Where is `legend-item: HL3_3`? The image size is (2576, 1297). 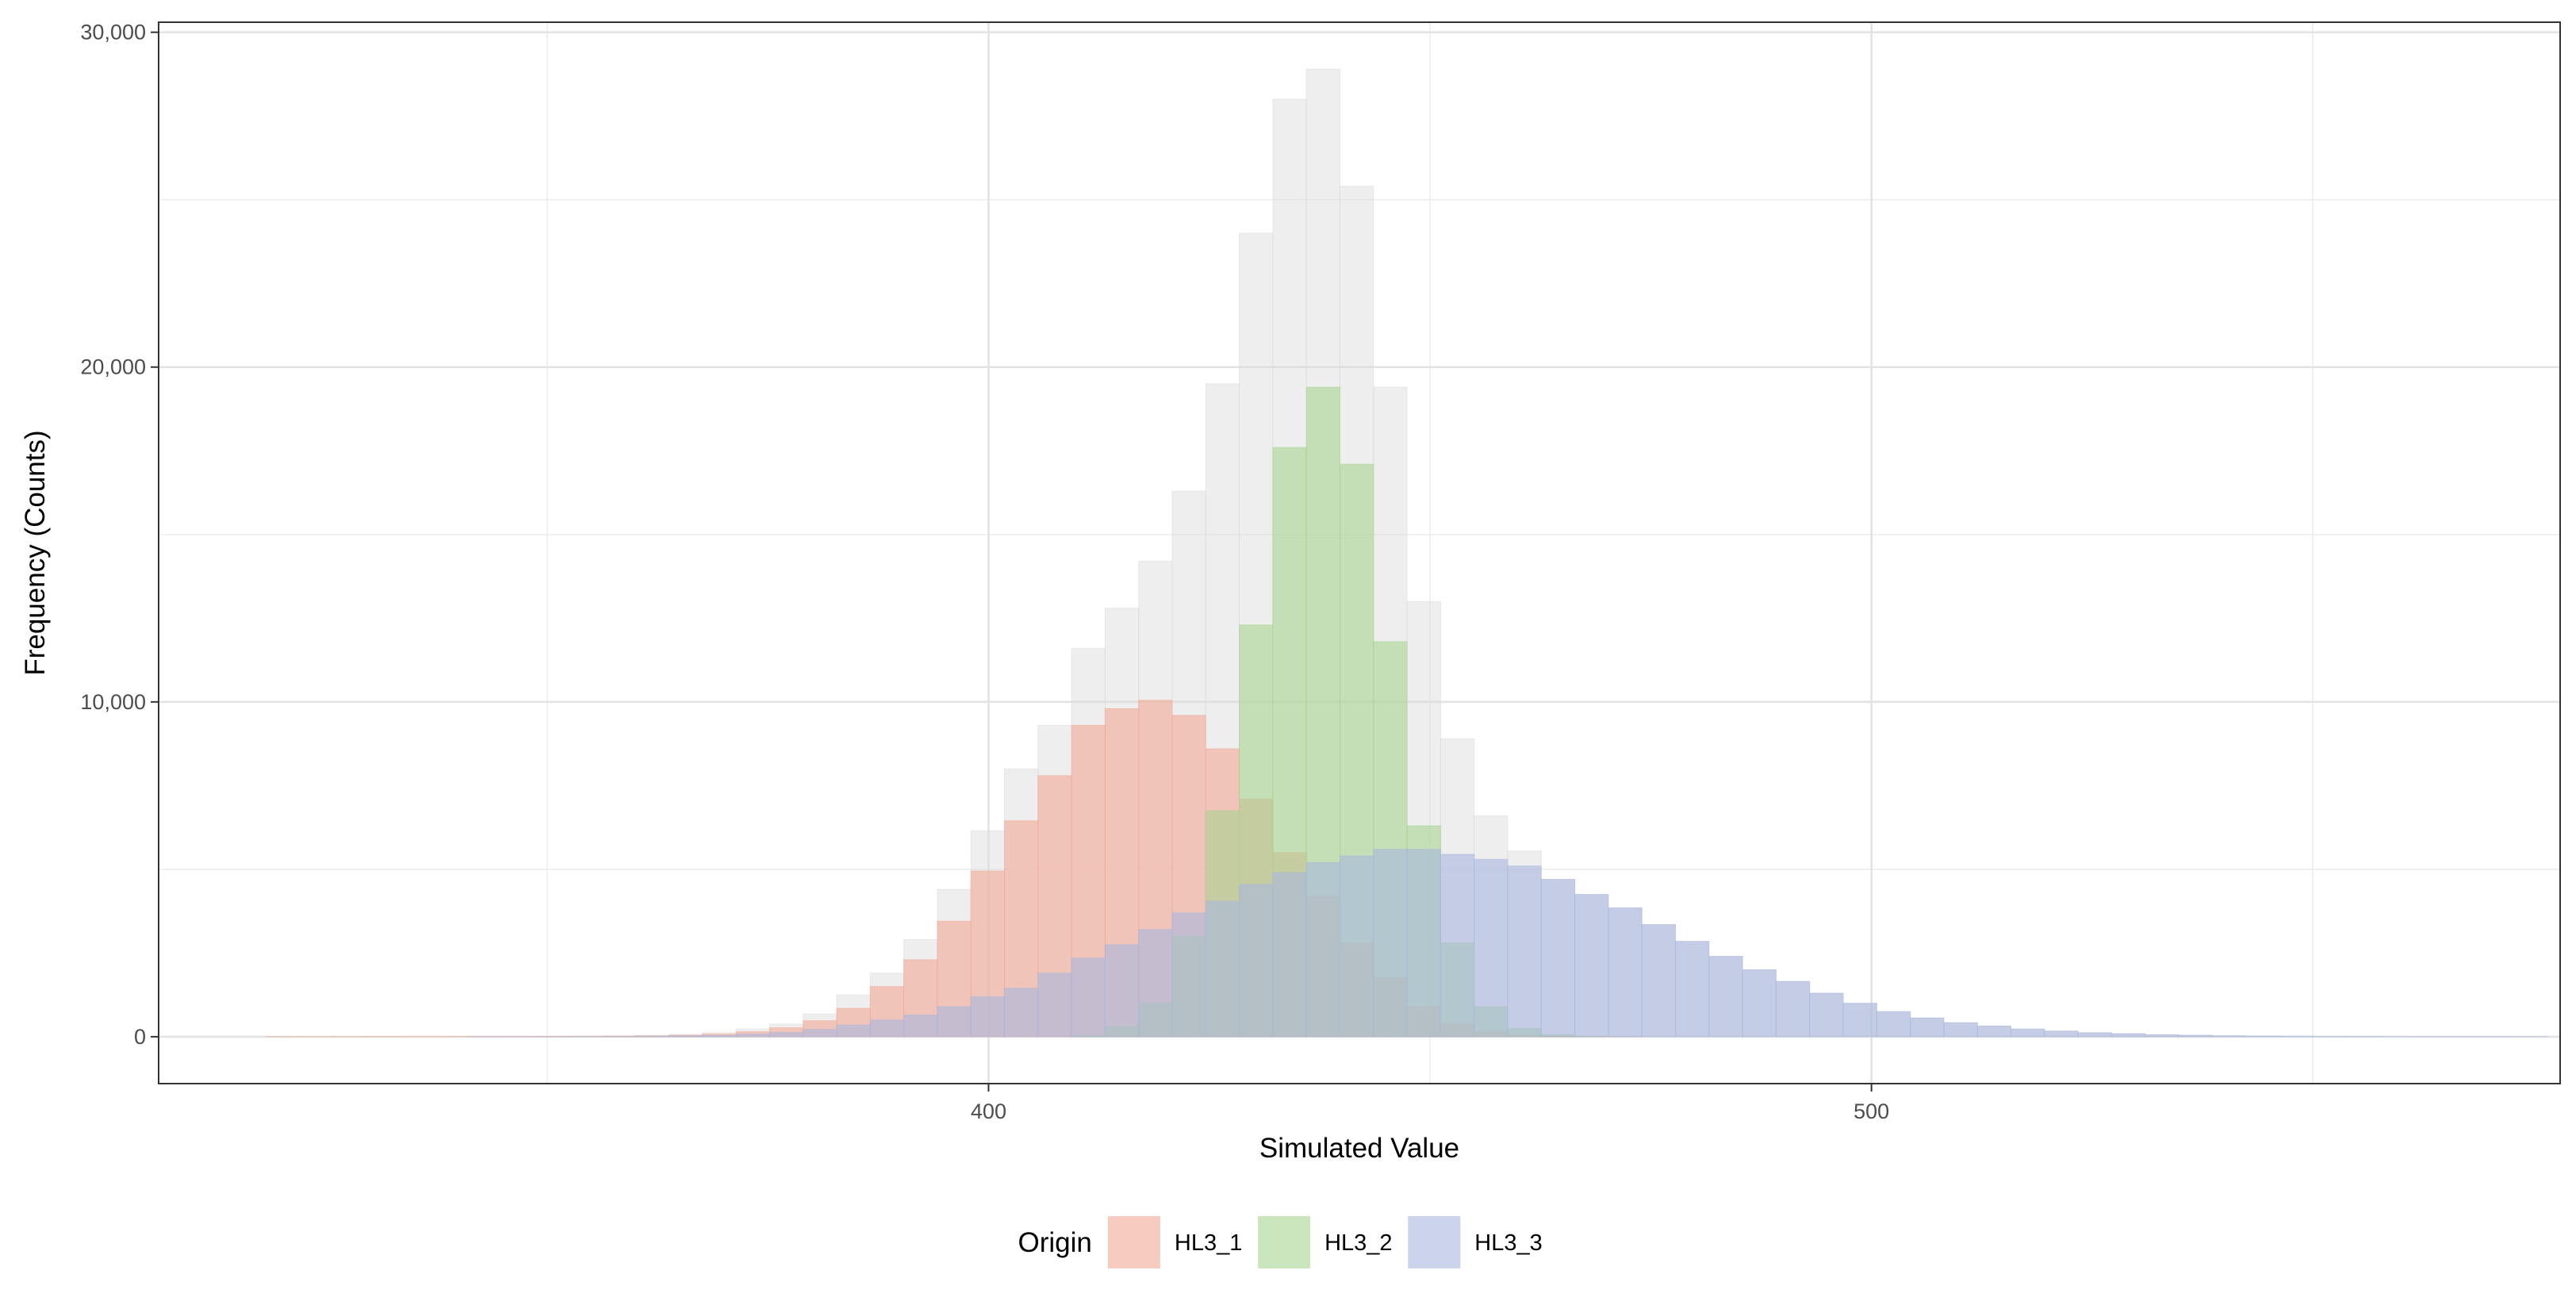
legend-item: HL3_3 is located at coordinates (1475, 1242).